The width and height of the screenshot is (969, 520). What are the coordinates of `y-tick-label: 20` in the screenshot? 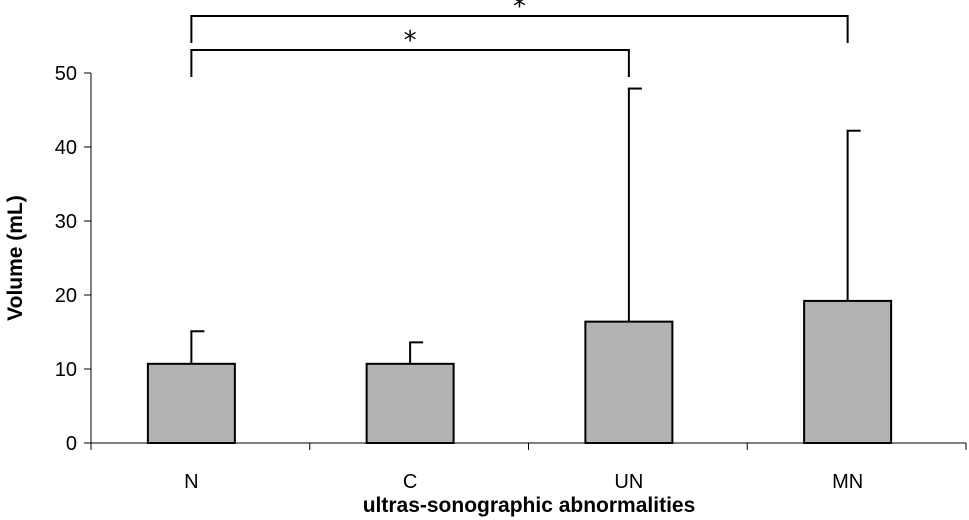 It's located at (66, 296).